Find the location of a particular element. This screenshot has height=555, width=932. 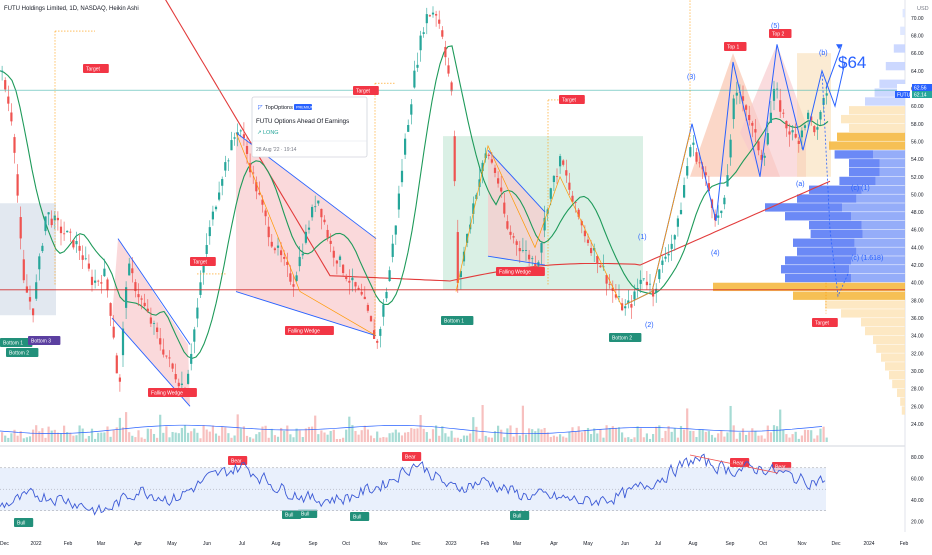

idea-card-title: FUTU Options Ahead Of Earnings is located at coordinates (302, 121).